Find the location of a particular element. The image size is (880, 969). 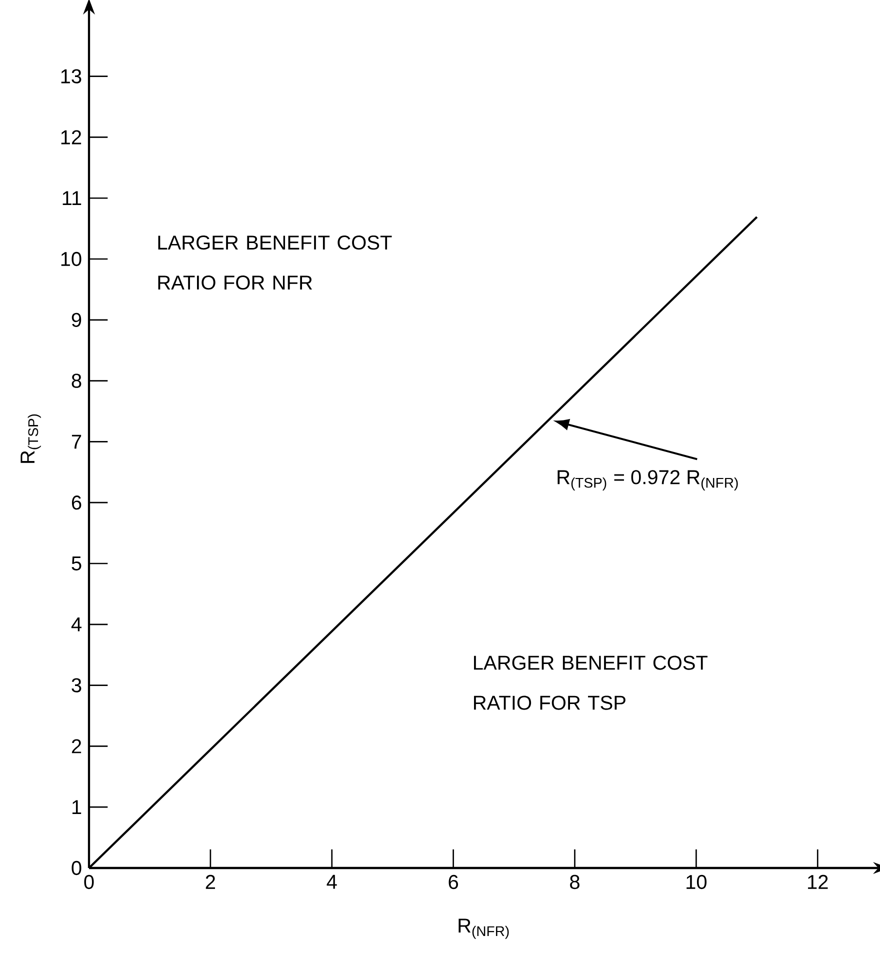

annotation: R$_{(TSP)}$ = 0.972 R$_{(NFR)}$ is located at coordinates (648, 480).